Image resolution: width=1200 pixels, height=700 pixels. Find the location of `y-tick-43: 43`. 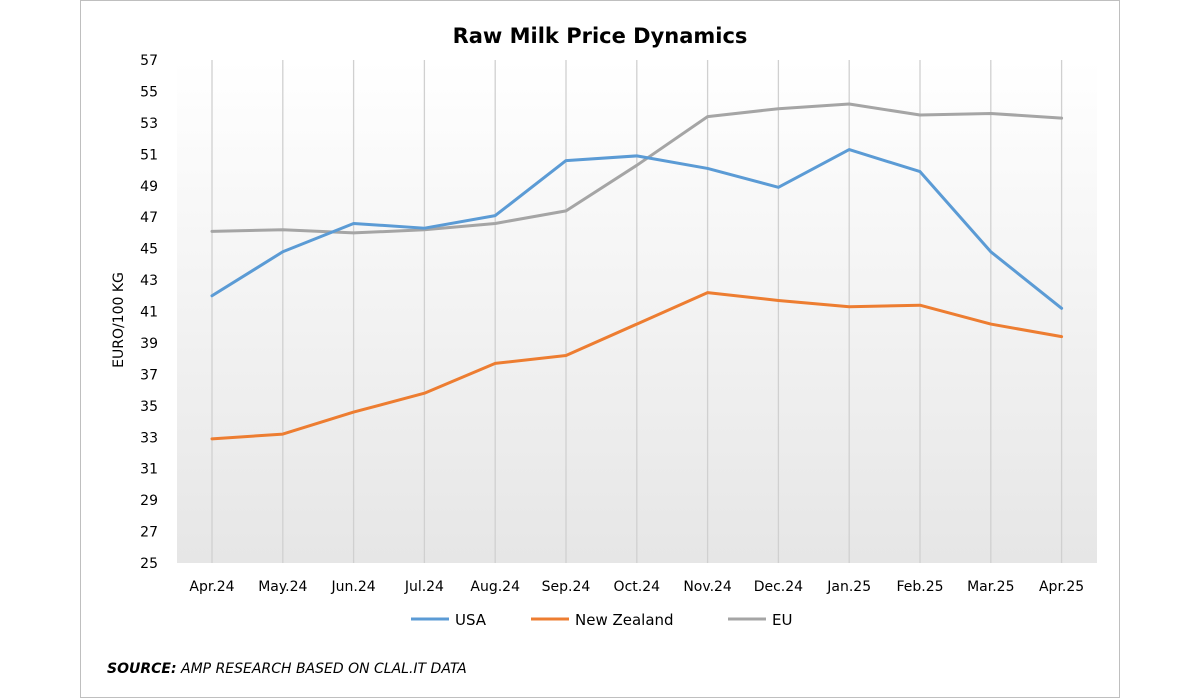

y-tick-43: 43 is located at coordinates (149, 281).